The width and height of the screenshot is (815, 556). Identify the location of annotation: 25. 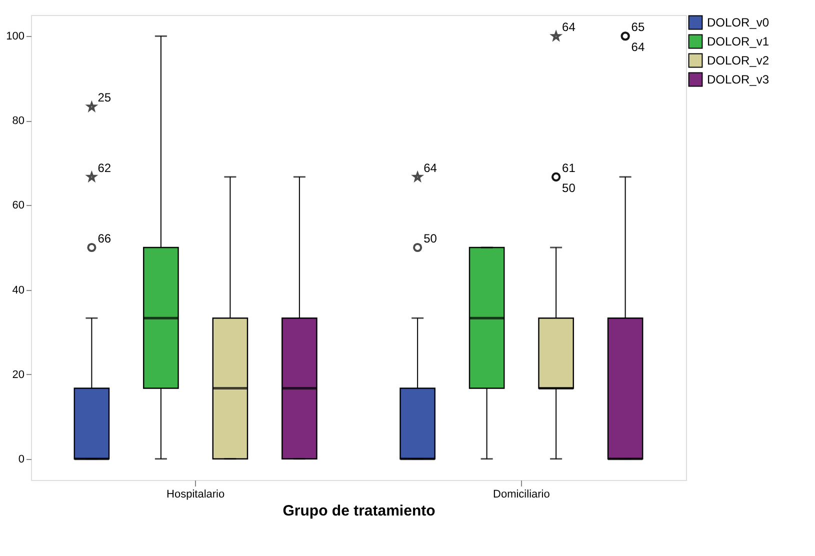
(105, 97).